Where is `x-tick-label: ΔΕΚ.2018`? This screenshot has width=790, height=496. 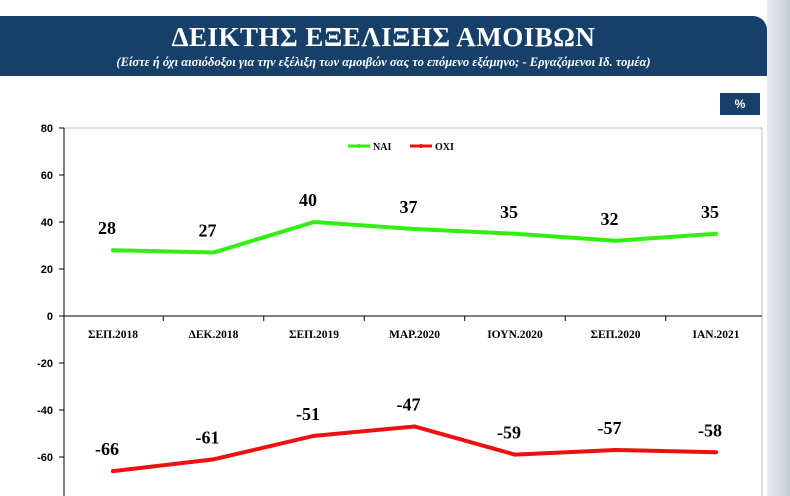
x-tick-label: ΔΕΚ.2018 is located at coordinates (214, 335).